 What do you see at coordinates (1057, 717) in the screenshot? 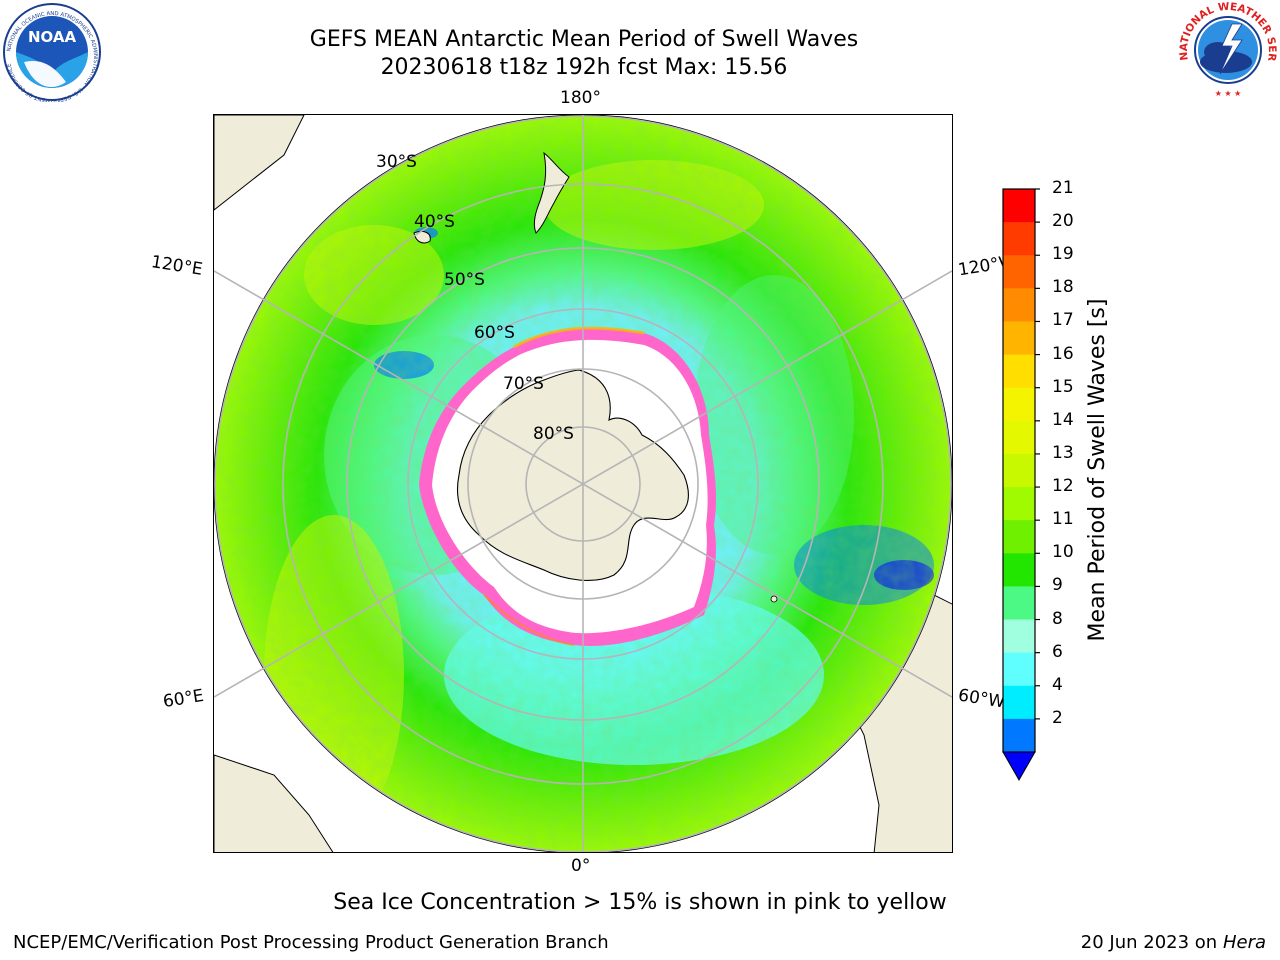
I see `colorbar-tick-label: 2` at bounding box center [1057, 717].